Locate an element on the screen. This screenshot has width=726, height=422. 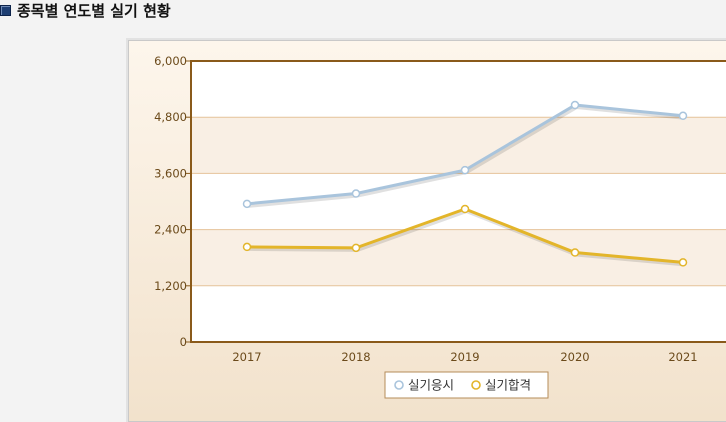
x-tick-label: 2021 is located at coordinates (682, 357).